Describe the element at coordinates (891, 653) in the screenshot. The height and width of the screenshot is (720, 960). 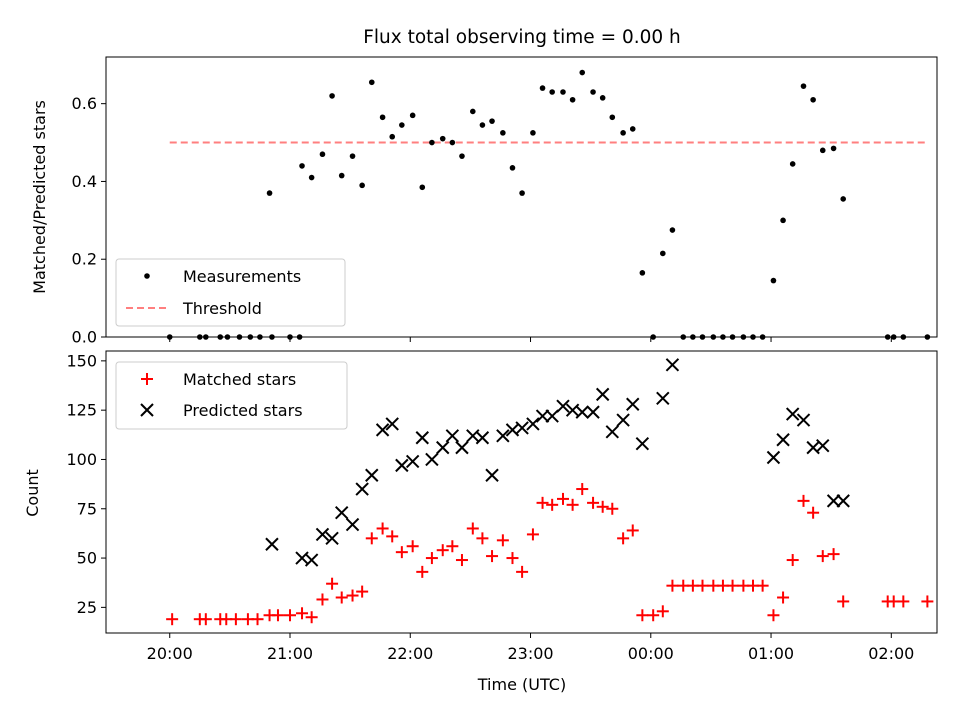
I see `x-tick-label: 02:00` at that location.